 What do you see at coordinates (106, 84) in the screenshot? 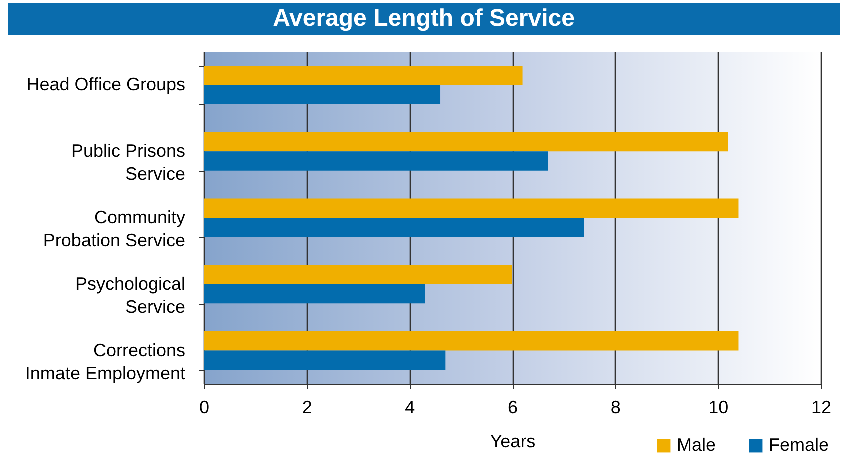
I see `y-tick-label: Head Office Groups` at bounding box center [106, 84].